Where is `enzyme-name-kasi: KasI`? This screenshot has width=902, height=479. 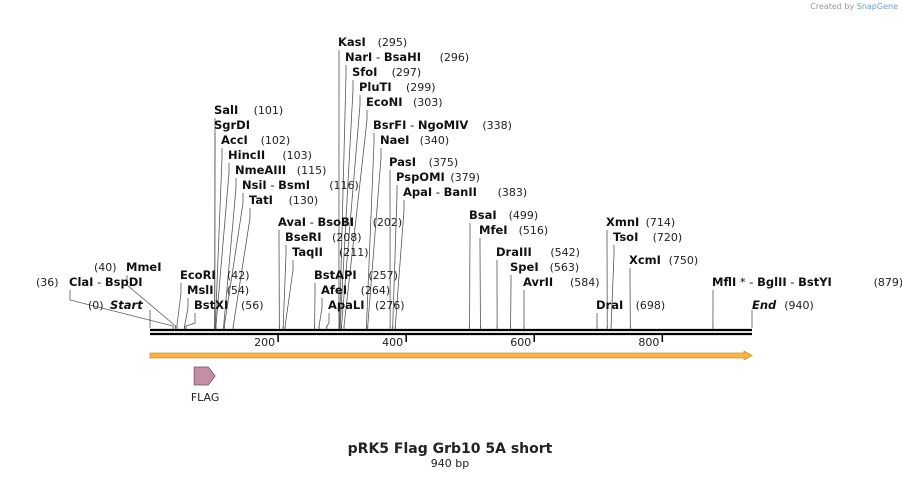 enzyme-name-kasi: KasI is located at coordinates (352, 42).